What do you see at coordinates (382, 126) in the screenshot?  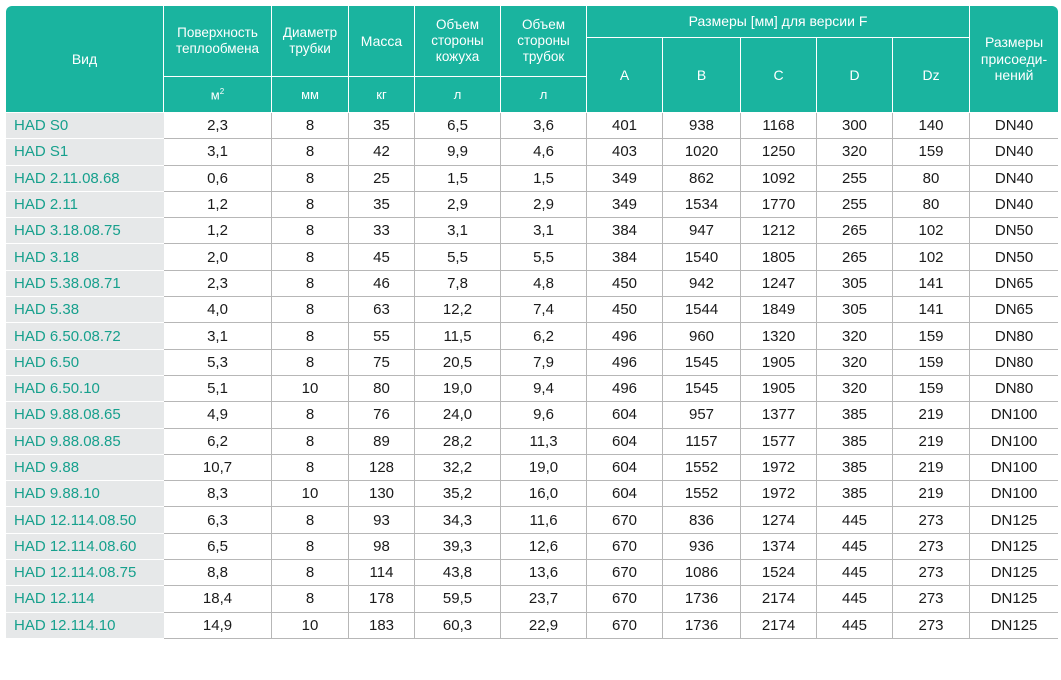 I see `cell-mass: 35` at bounding box center [382, 126].